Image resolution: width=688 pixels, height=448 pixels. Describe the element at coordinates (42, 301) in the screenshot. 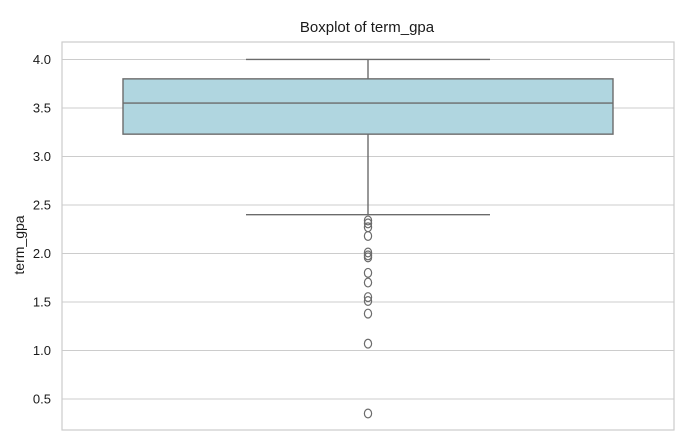

I see `y-tick-label: 1.5` at that location.